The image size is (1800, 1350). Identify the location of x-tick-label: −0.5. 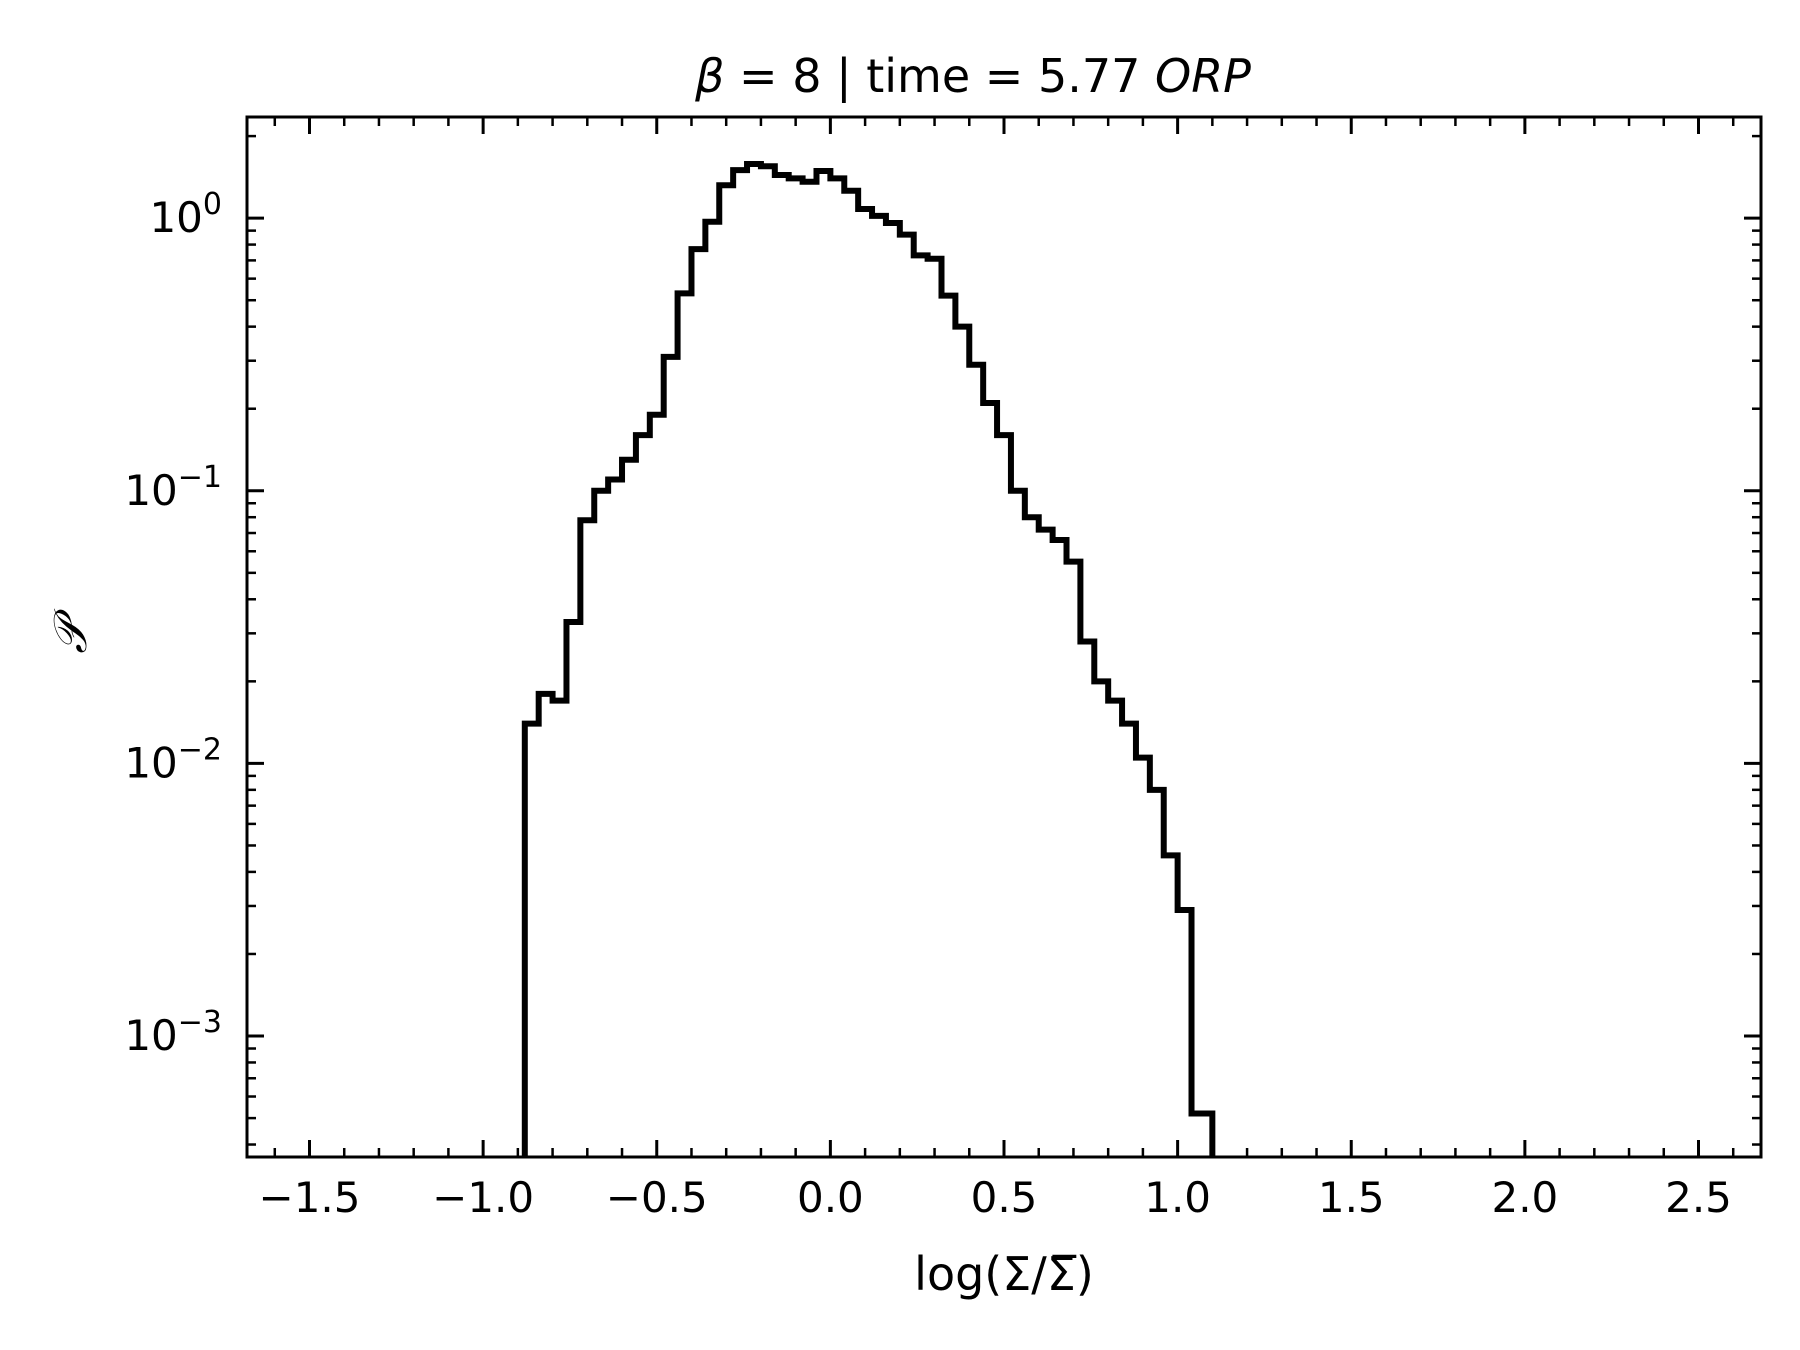
(657, 1197).